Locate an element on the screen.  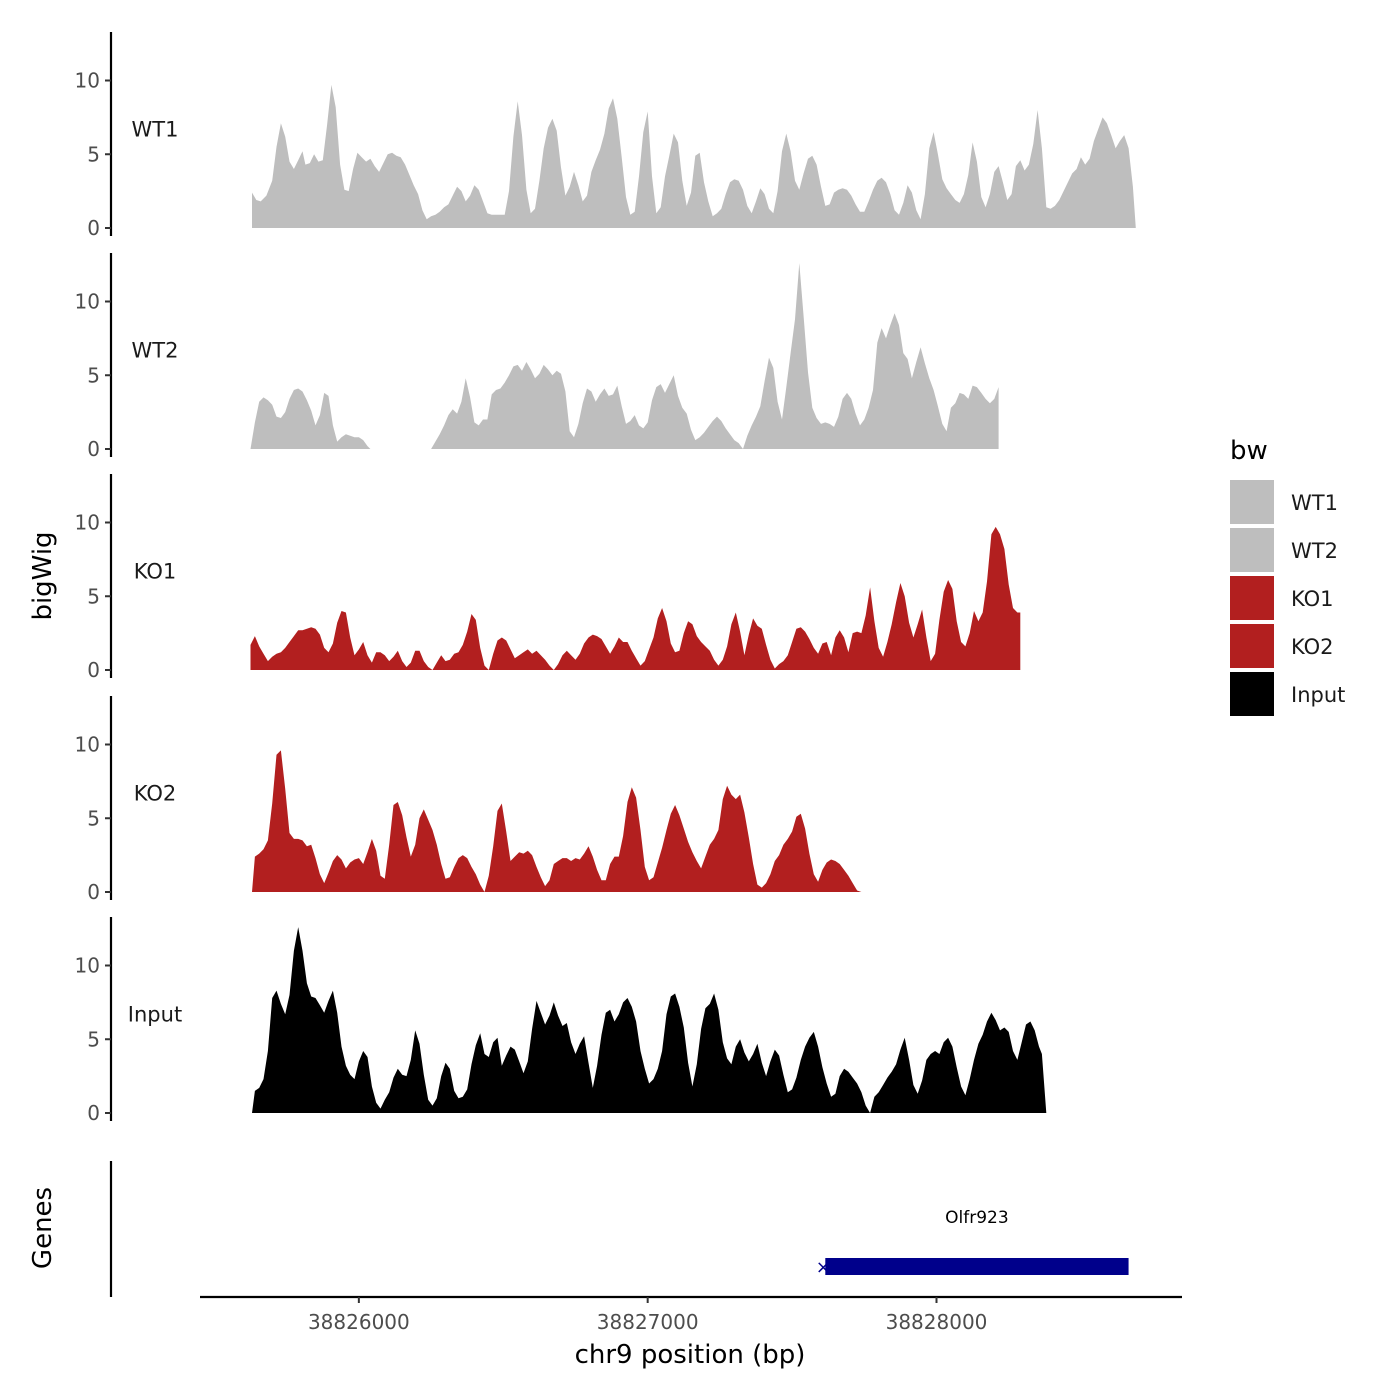
legend-label: Input is located at coordinates (1318, 695).